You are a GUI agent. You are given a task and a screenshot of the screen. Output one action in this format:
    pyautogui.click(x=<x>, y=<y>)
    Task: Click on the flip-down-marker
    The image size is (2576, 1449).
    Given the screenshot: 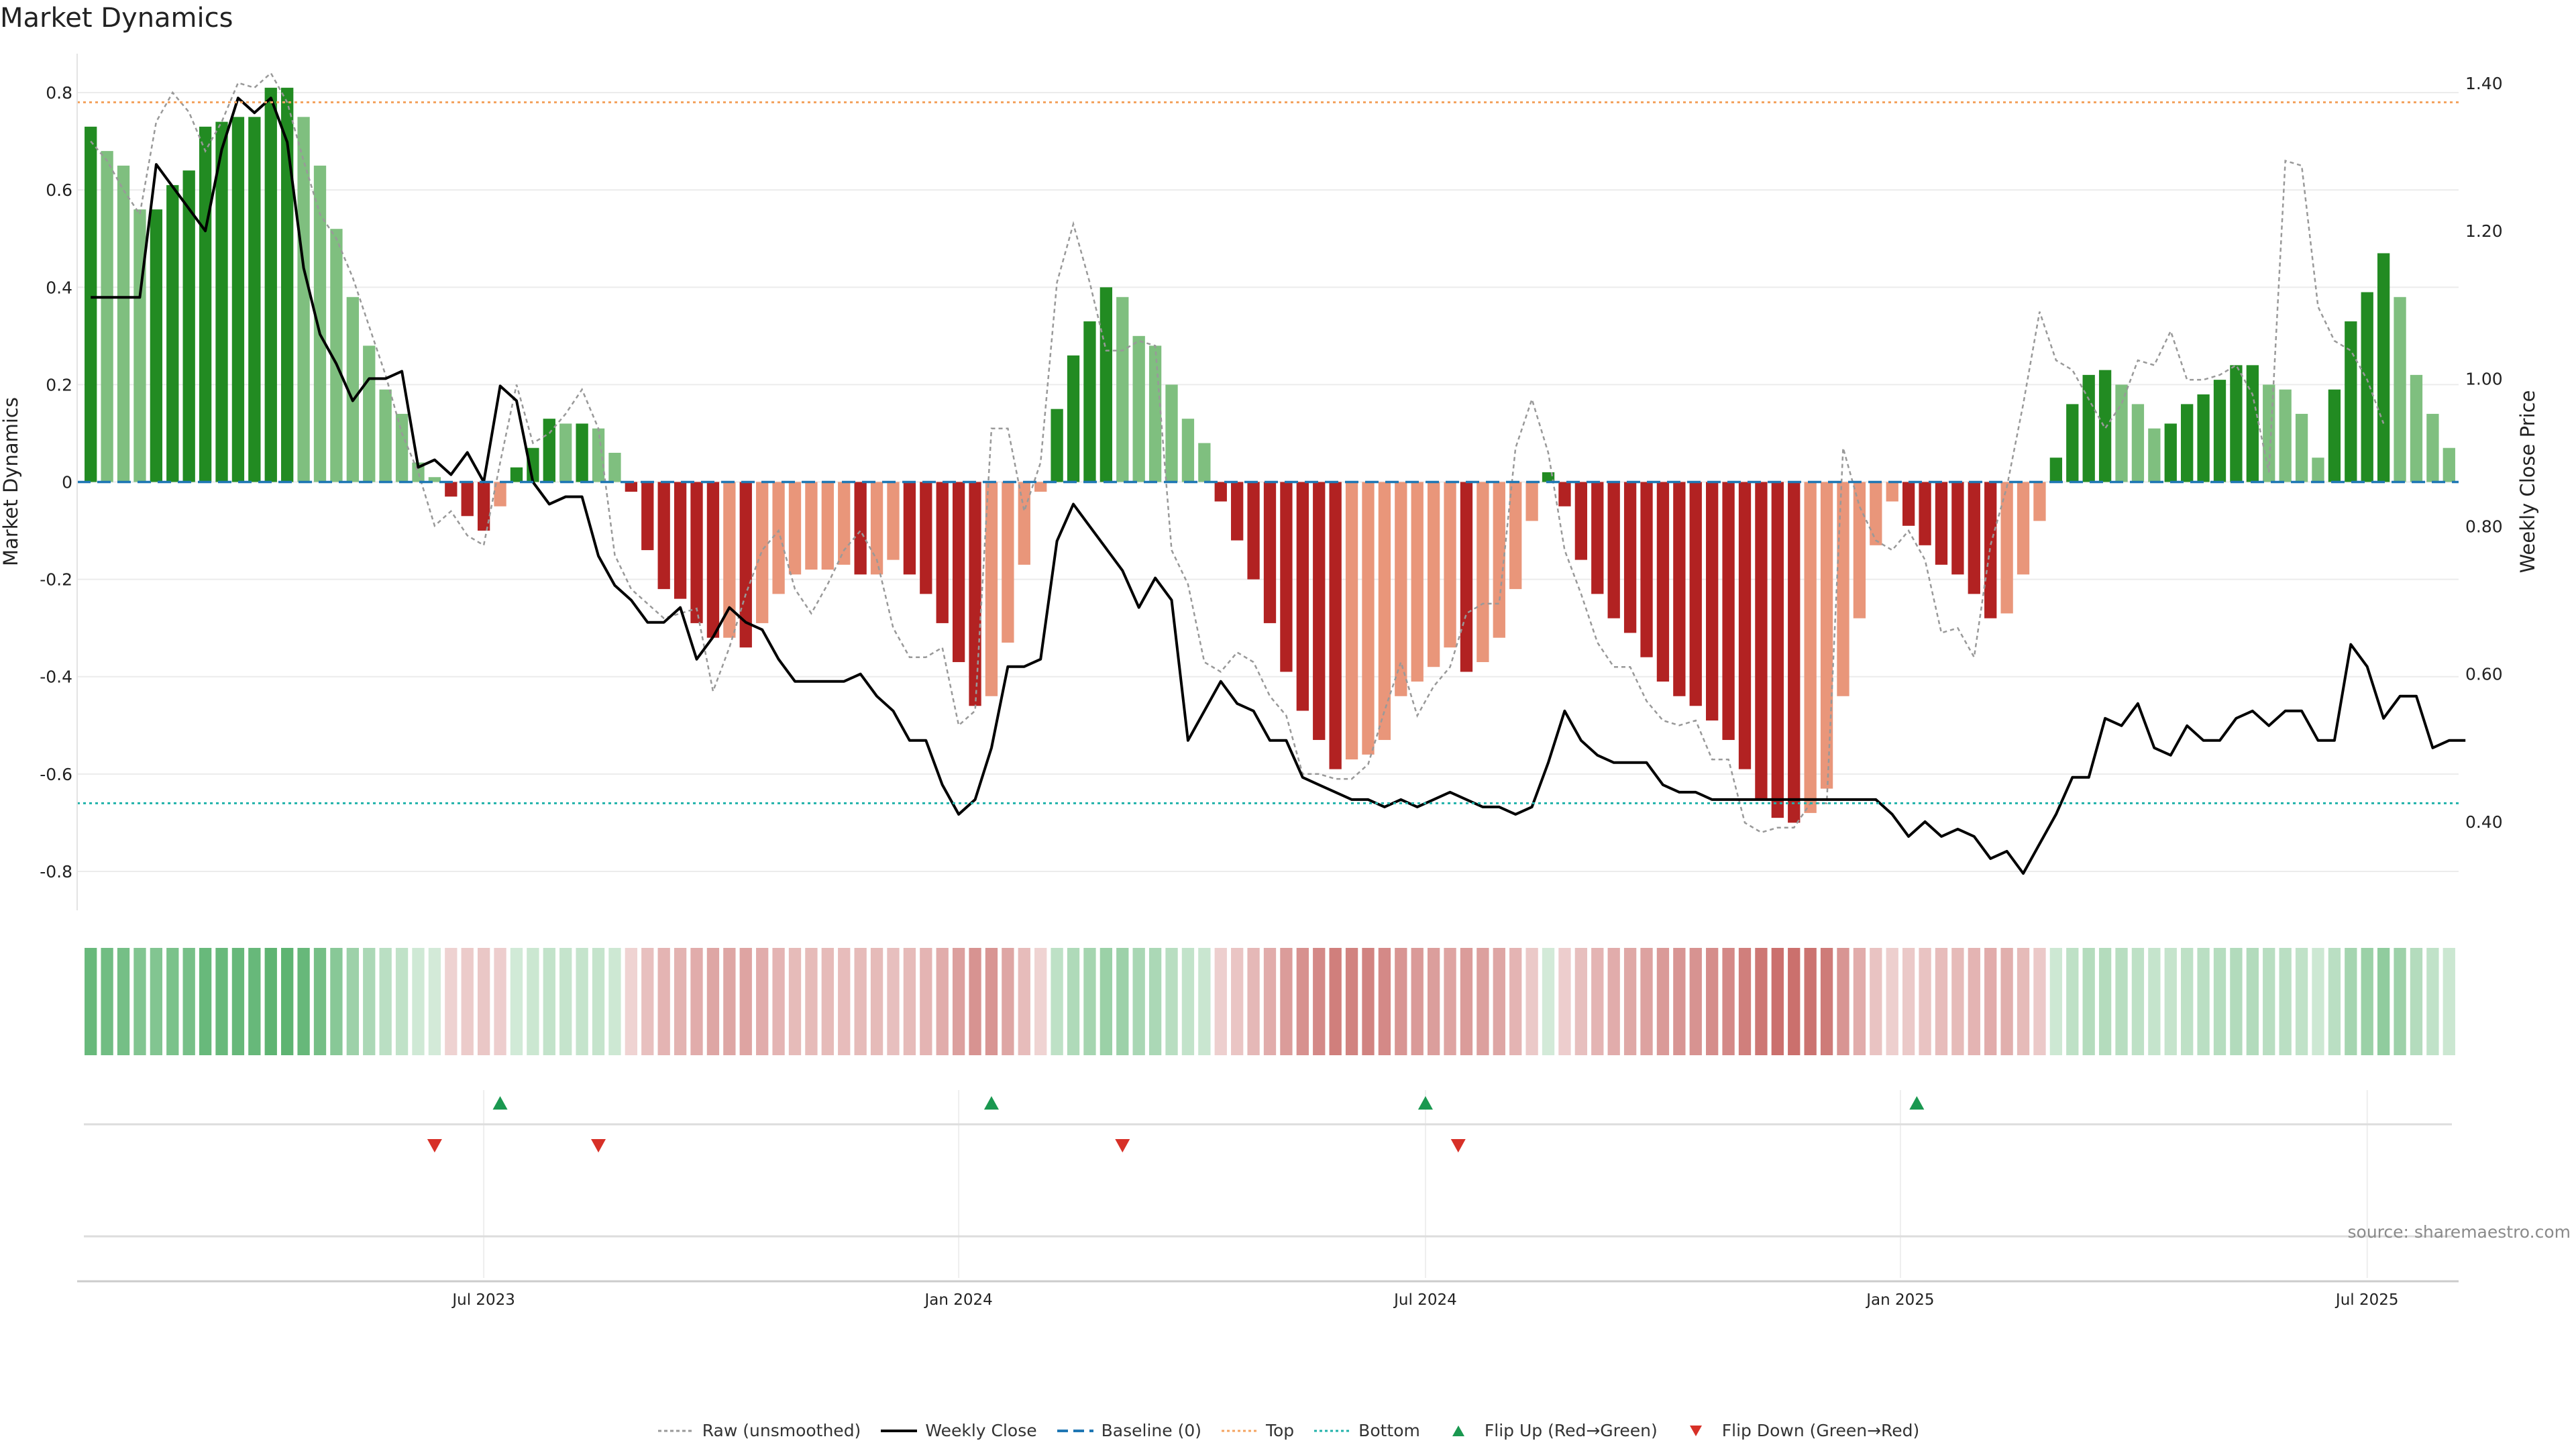 What is the action you would take?
    pyautogui.click(x=598, y=1145)
    